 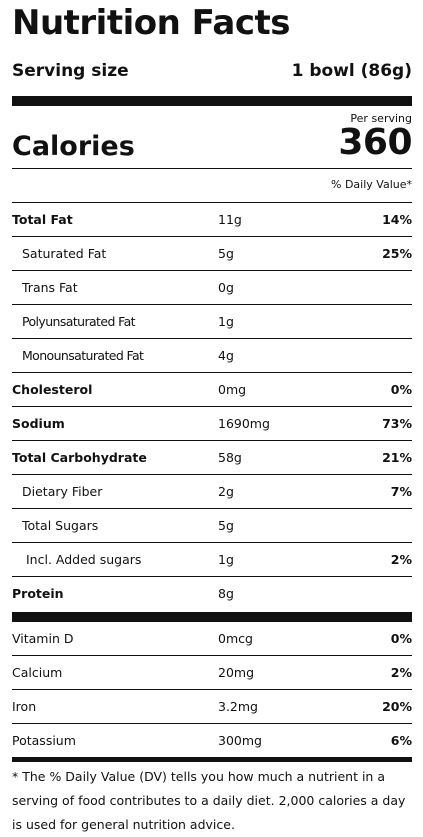 What do you see at coordinates (212, 356) in the screenshot?
I see `nutrient-row-monounsaturated-fat: Monounsaturated Fat 4g` at bounding box center [212, 356].